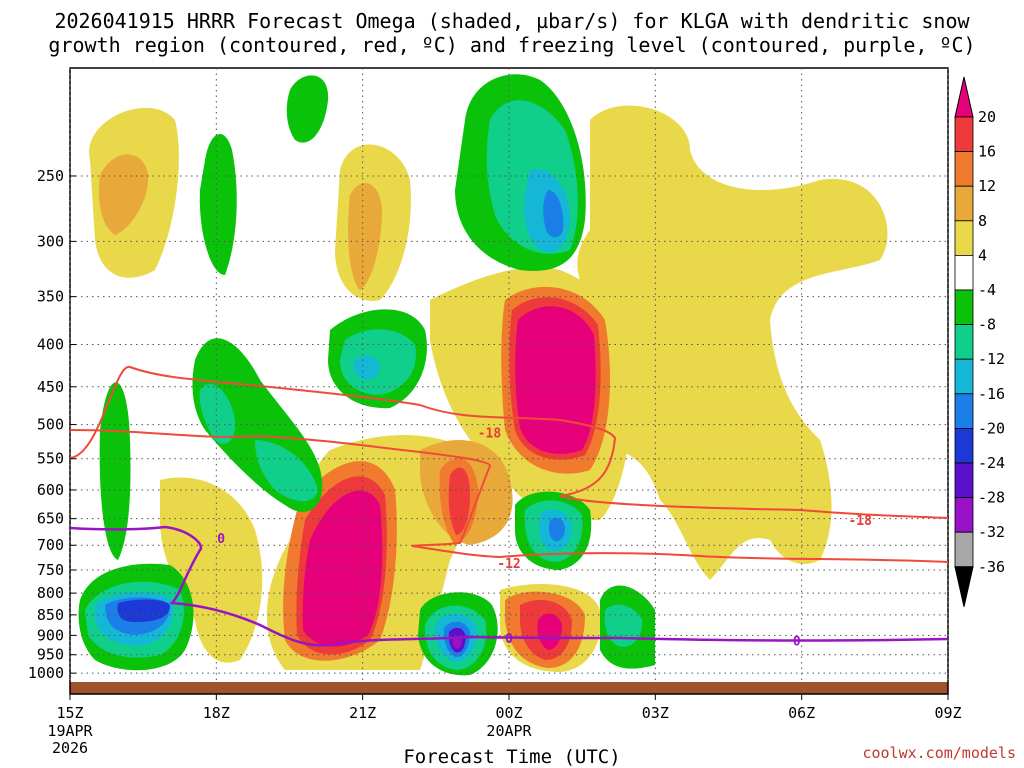 The width and height of the screenshot is (1024, 768). I want to click on x-tick-label: 06Z, so click(801, 713).